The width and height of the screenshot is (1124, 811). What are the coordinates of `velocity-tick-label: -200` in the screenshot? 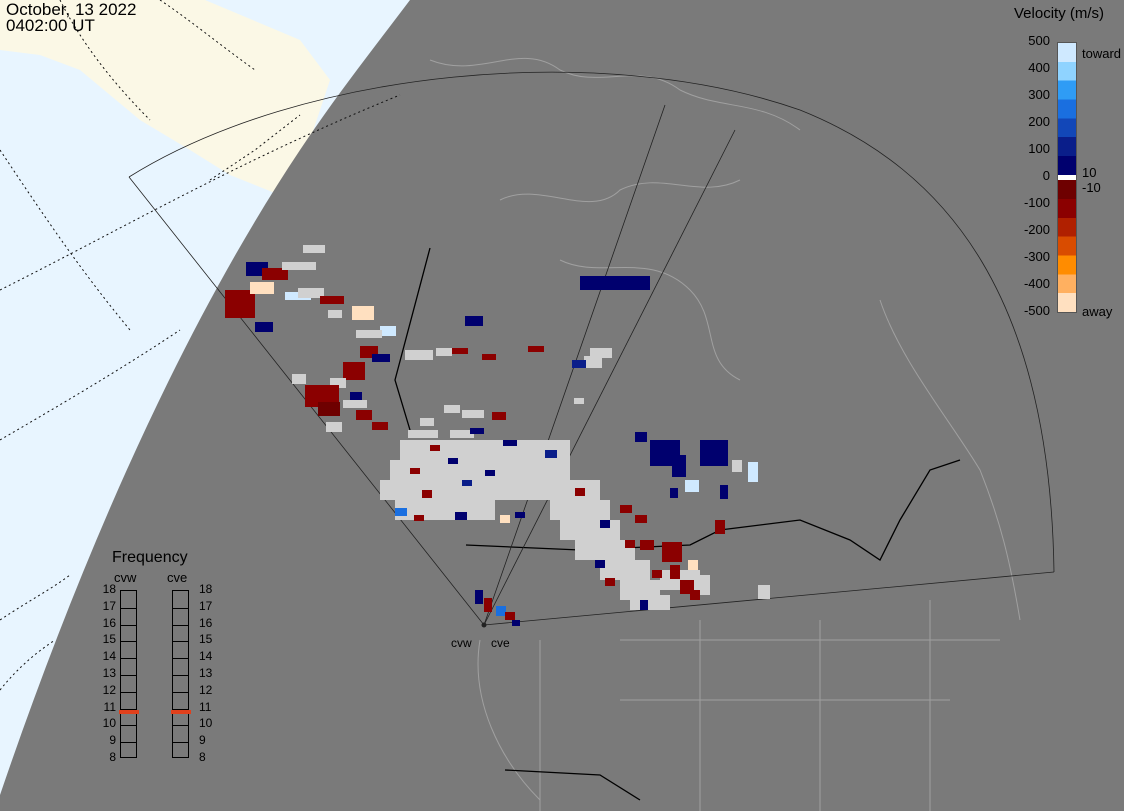 It's located at (1036, 229).